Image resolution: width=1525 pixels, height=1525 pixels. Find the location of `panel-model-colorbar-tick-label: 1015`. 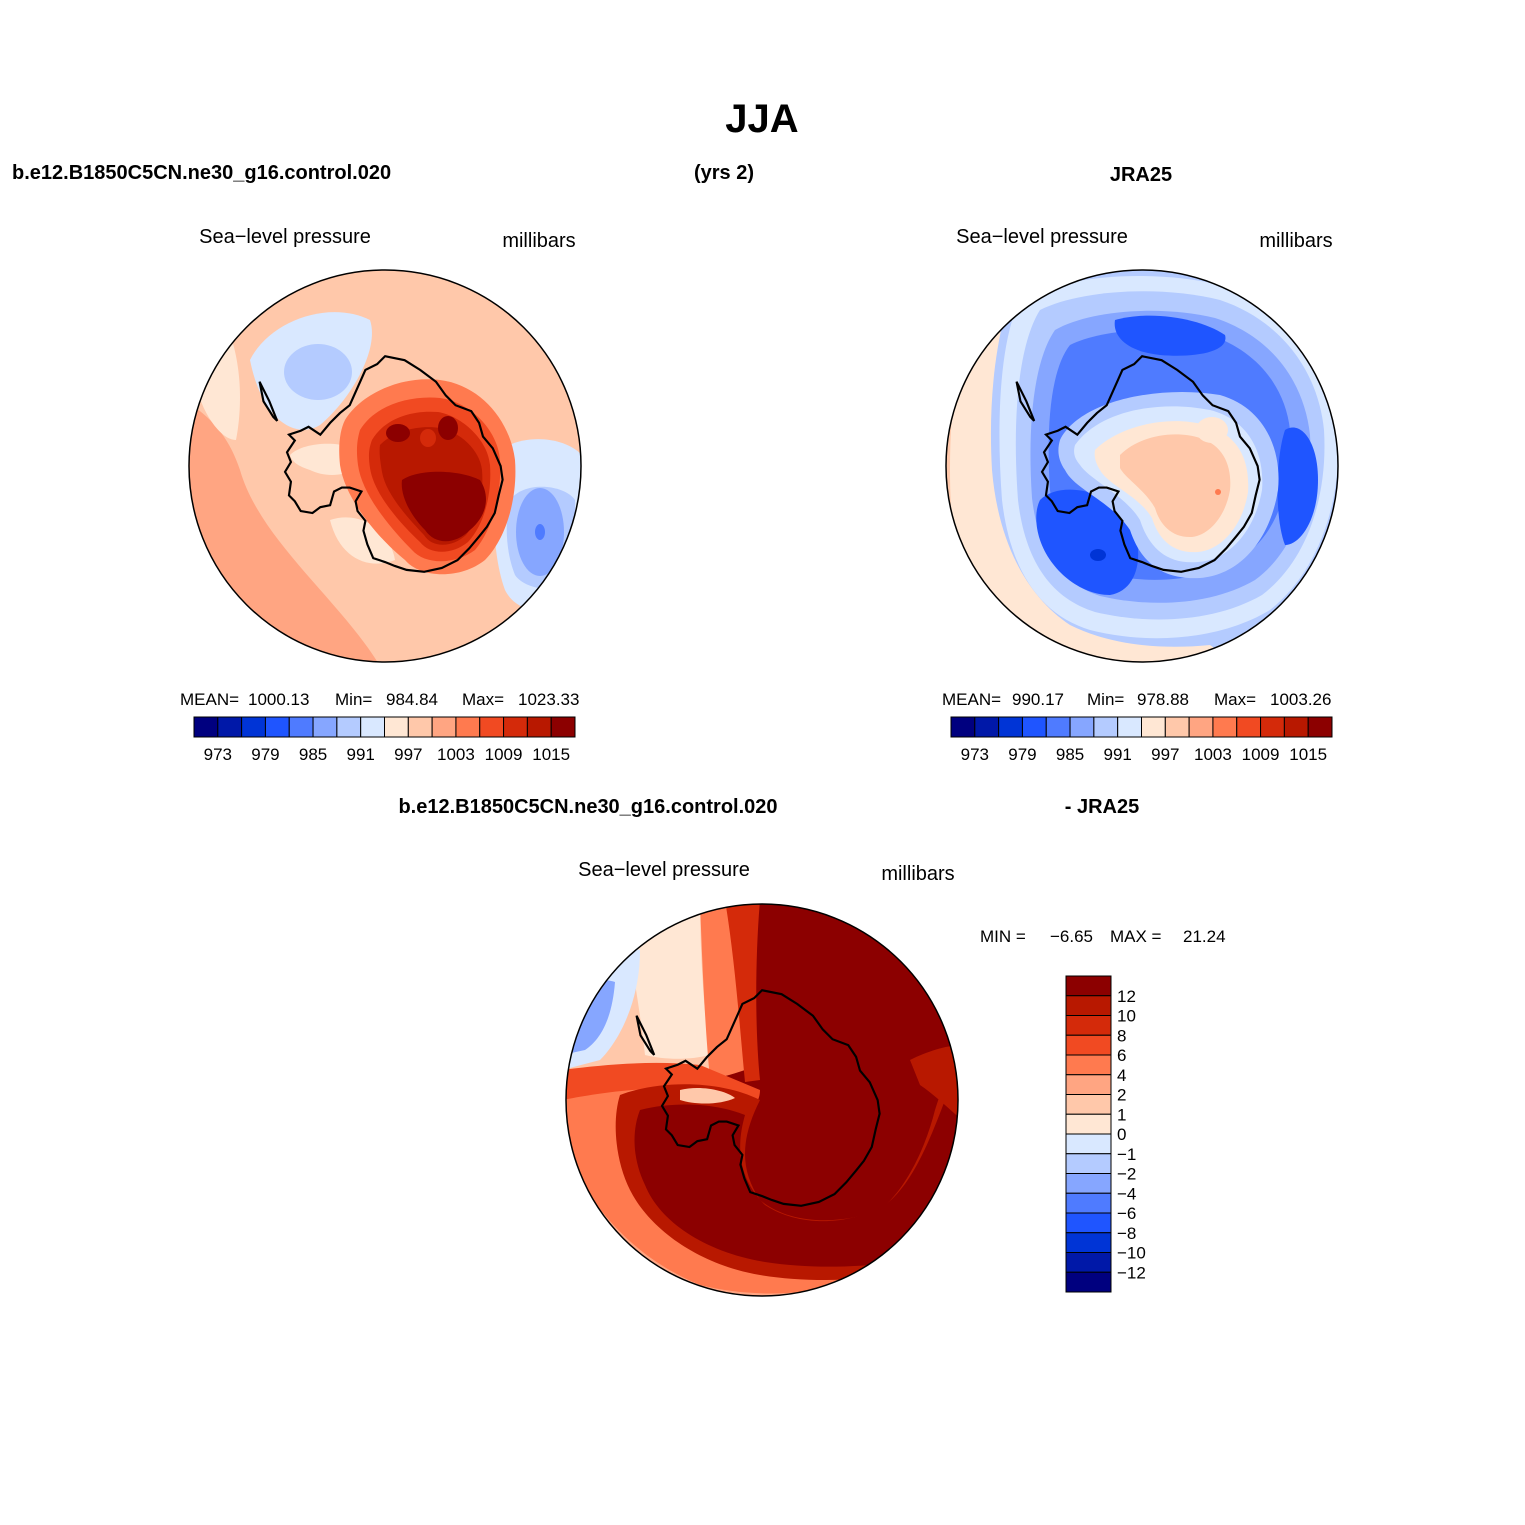

panel-model-colorbar-tick-label: 1015 is located at coordinates (551, 754).